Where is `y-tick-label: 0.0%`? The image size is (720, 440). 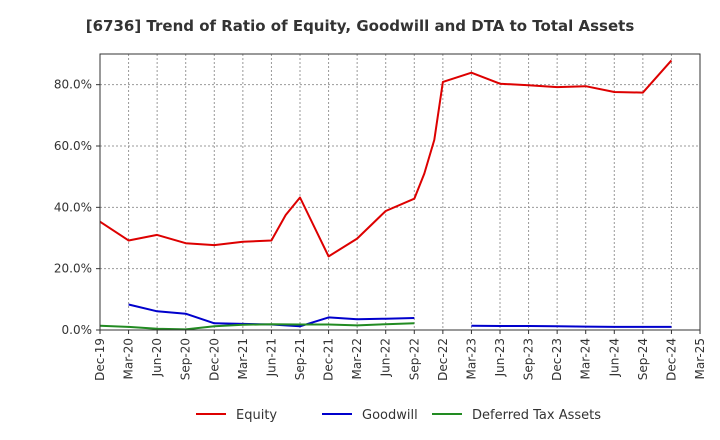
y-tick-label: 0.0% is located at coordinates (77, 330).